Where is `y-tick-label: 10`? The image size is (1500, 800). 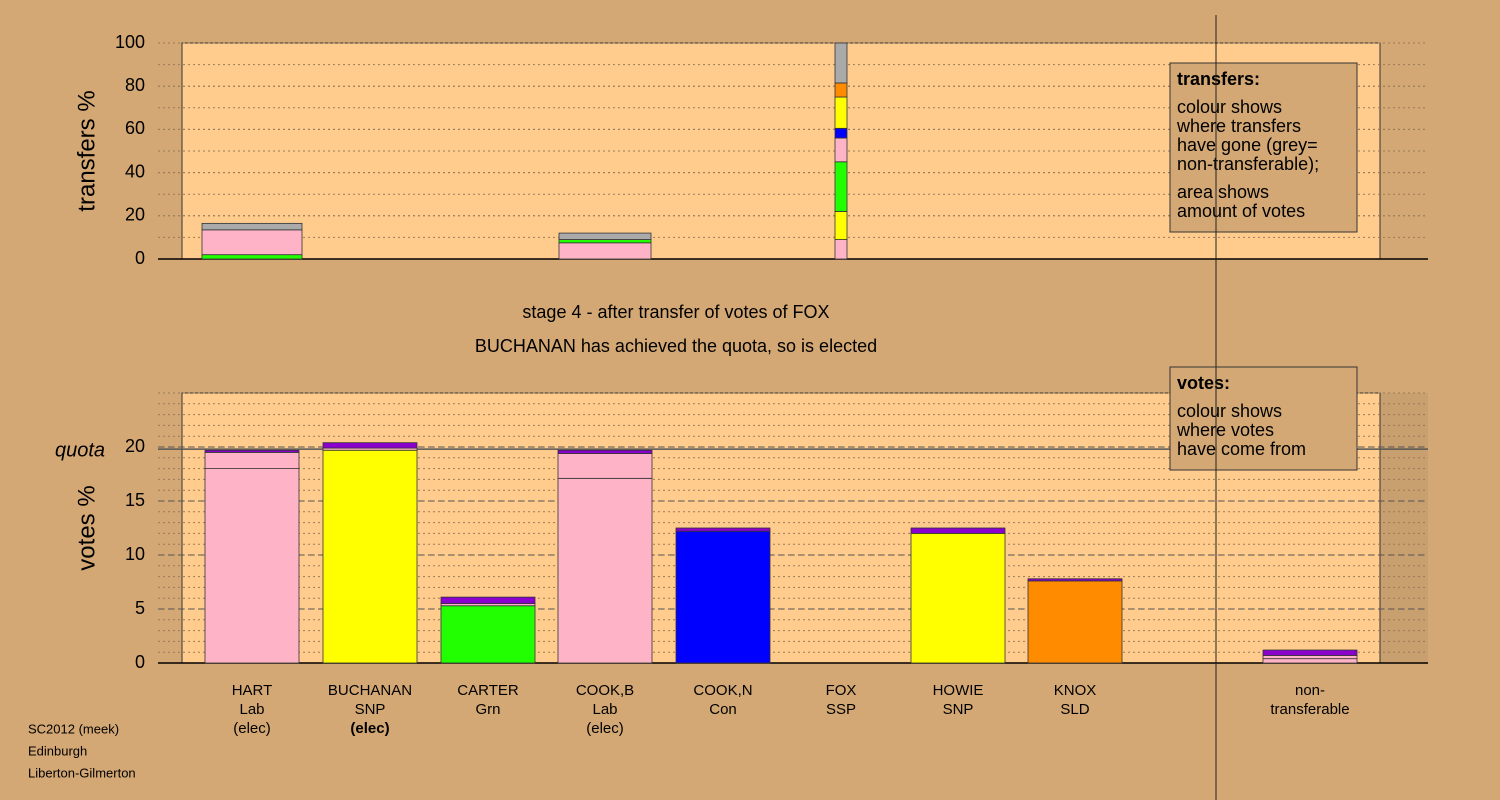
y-tick-label: 10 is located at coordinates (135, 554).